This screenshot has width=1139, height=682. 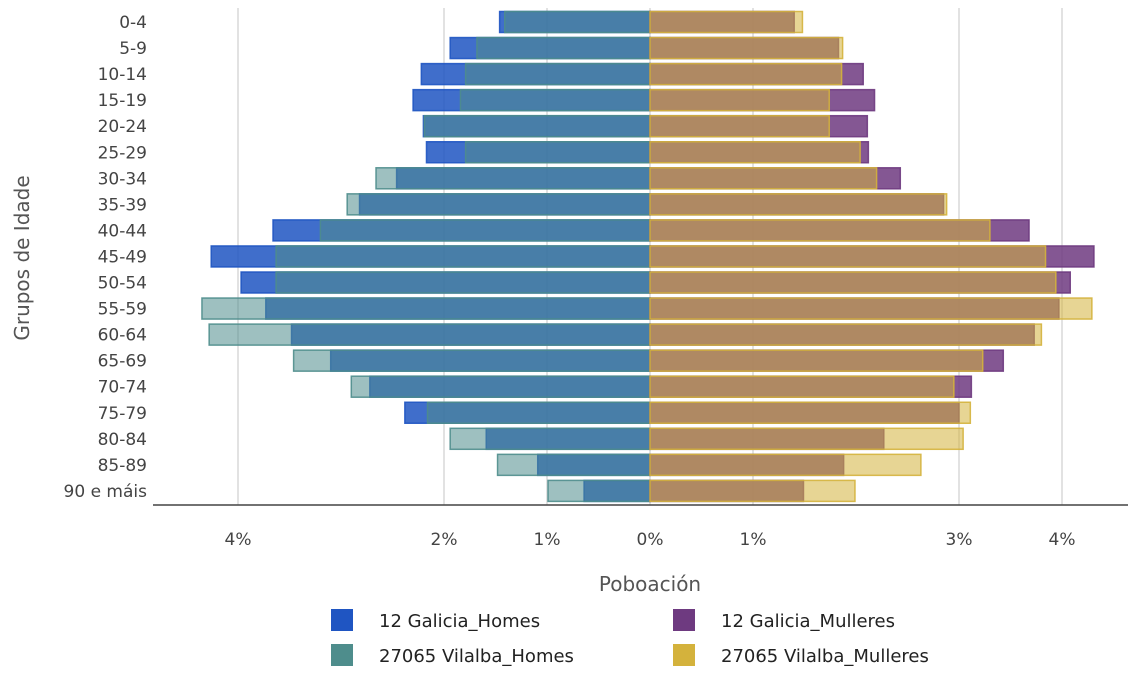 What do you see at coordinates (959, 540) in the screenshot?
I see `x-tick-label: 3%` at bounding box center [959, 540].